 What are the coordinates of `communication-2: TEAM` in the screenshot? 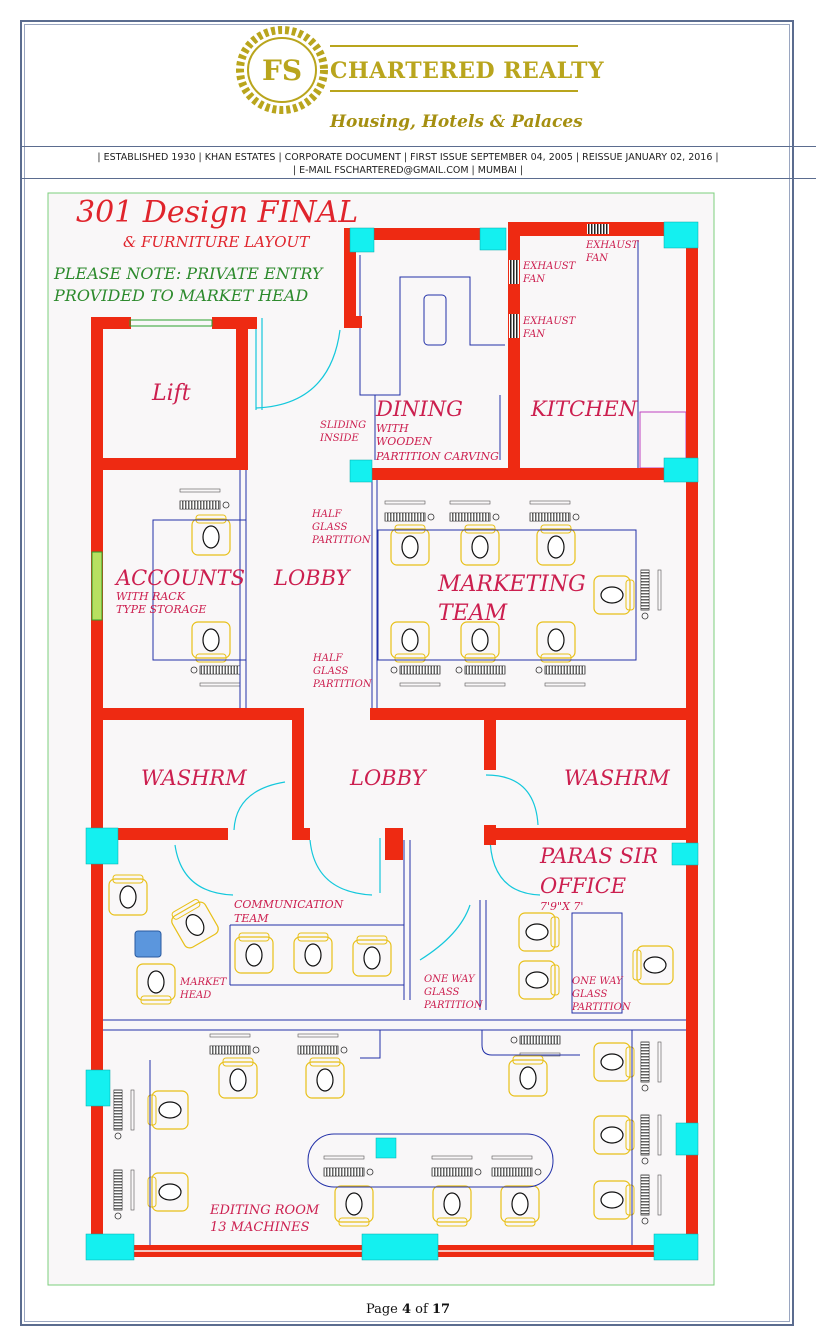 It's located at (251, 918).